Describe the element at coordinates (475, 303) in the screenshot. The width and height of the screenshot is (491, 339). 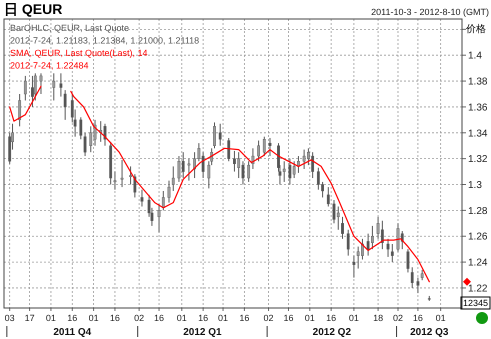
I see `text: 12345` at that location.